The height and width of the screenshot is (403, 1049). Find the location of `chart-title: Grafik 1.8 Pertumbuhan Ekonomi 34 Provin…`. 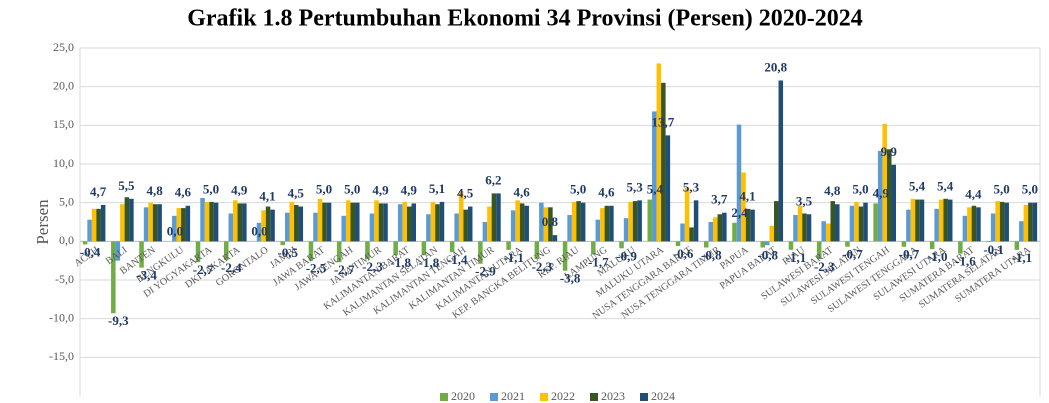

chart-title: Grafik 1.8 Pertumbuhan Ekonomi 34 Provin… is located at coordinates (525, 19).